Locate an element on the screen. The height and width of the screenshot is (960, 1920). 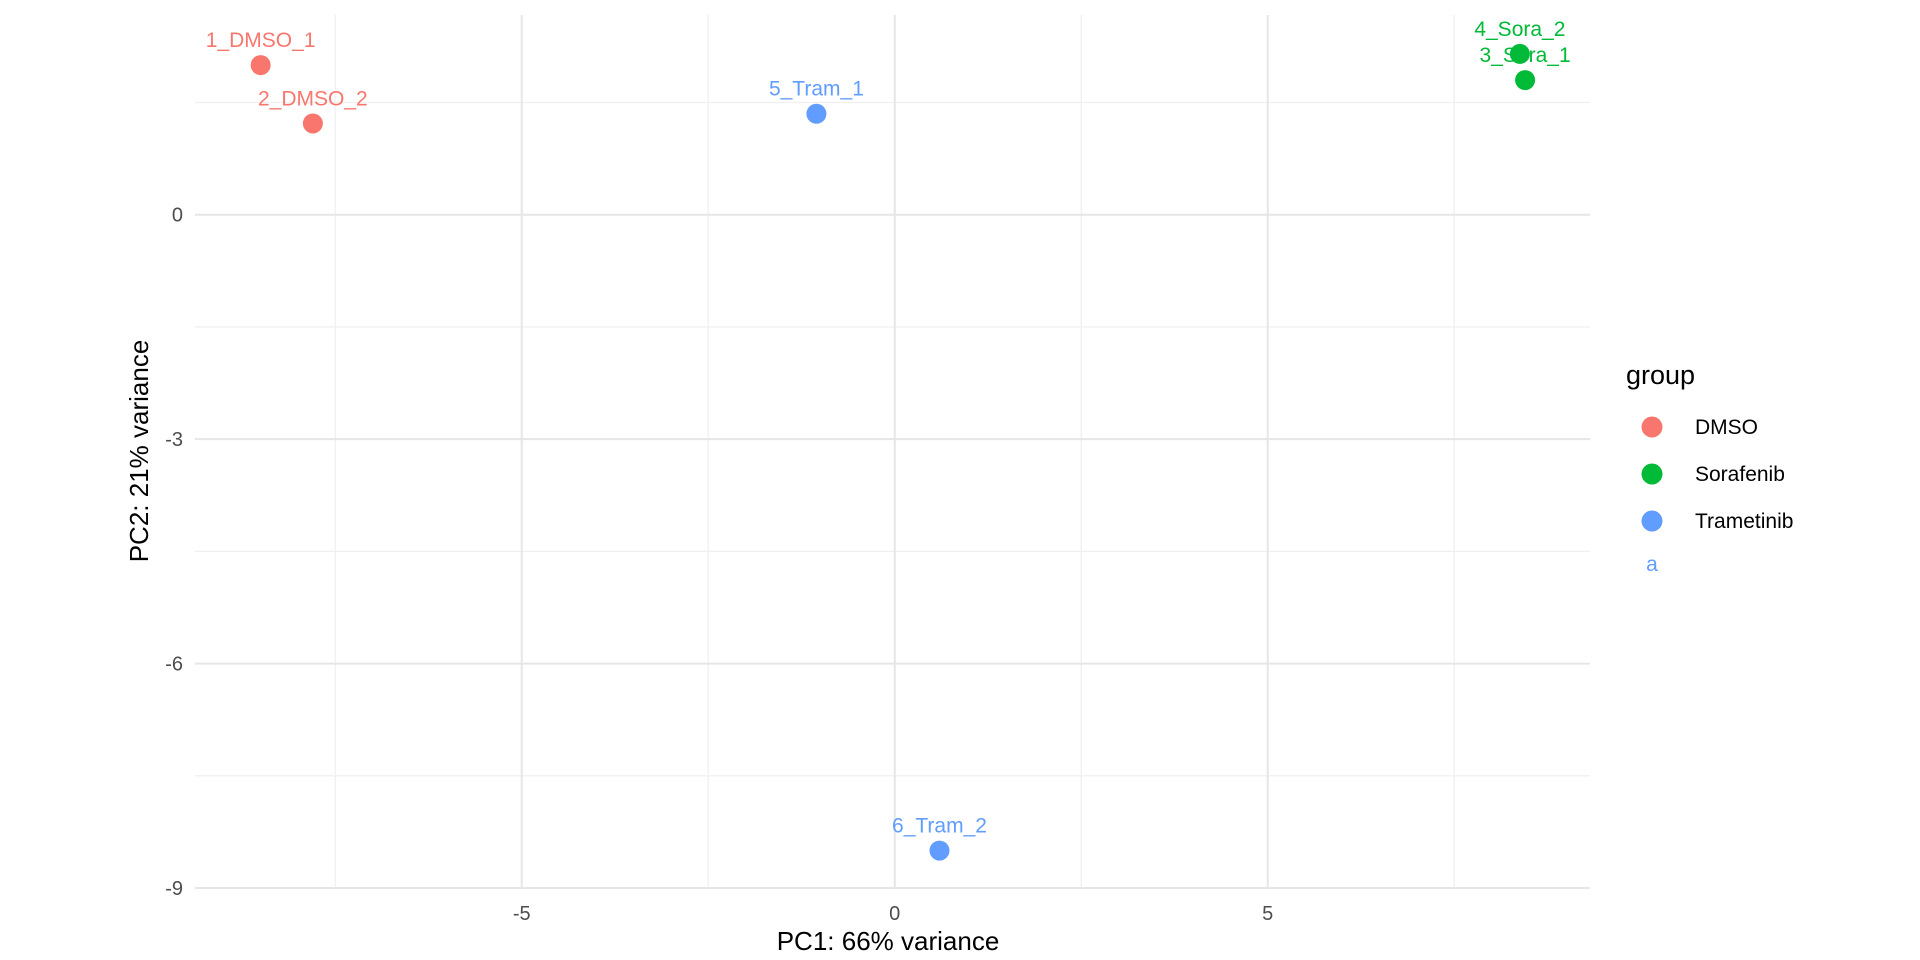
y-tick-label: -3 is located at coordinates (174, 440).